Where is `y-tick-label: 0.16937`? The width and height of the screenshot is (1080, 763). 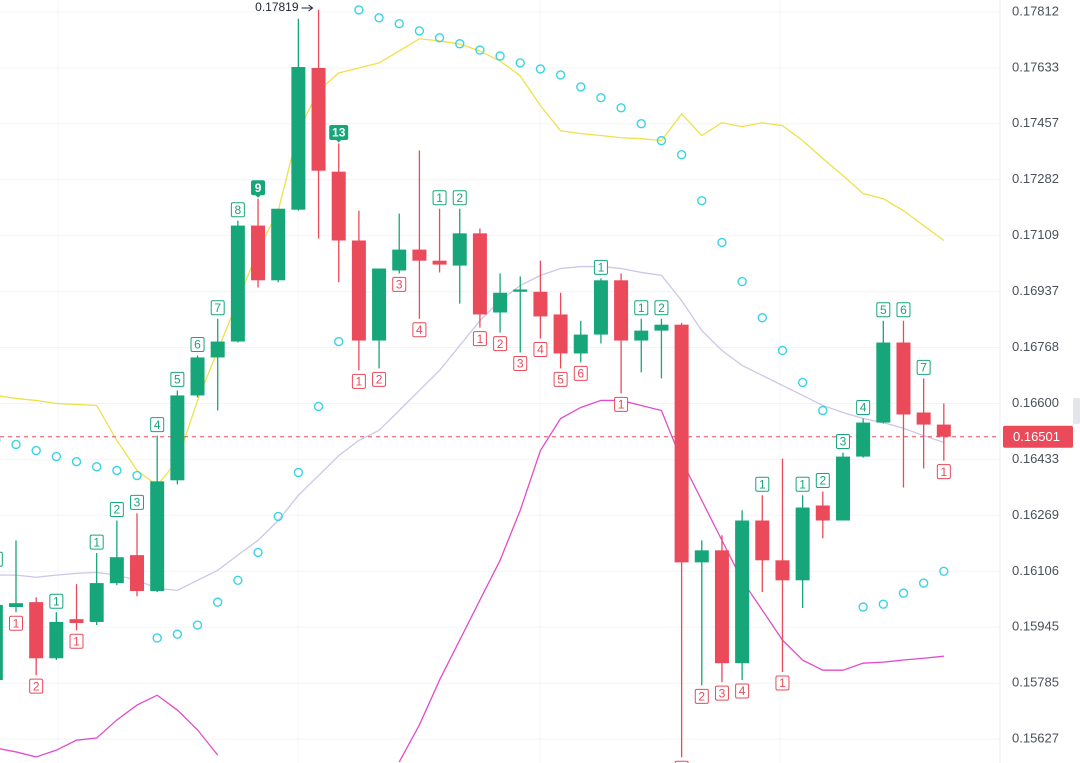
y-tick-label: 0.16937 is located at coordinates (1035, 290).